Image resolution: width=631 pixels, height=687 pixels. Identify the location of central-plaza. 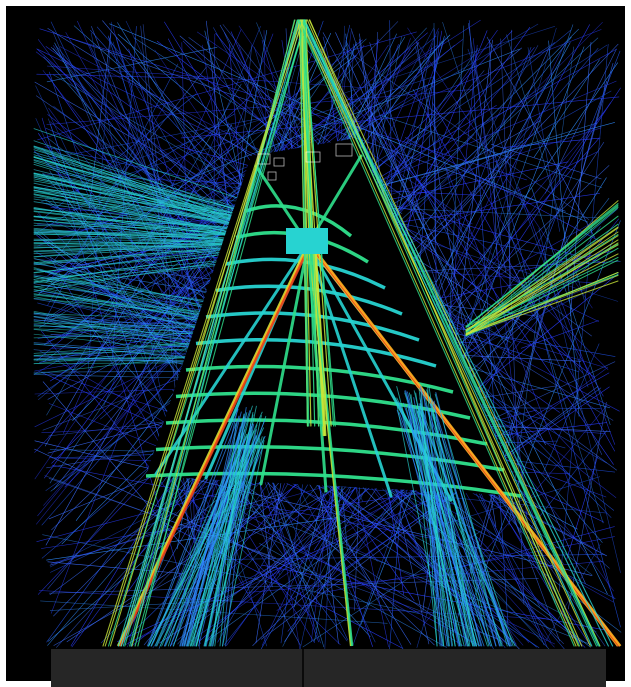
(307, 241).